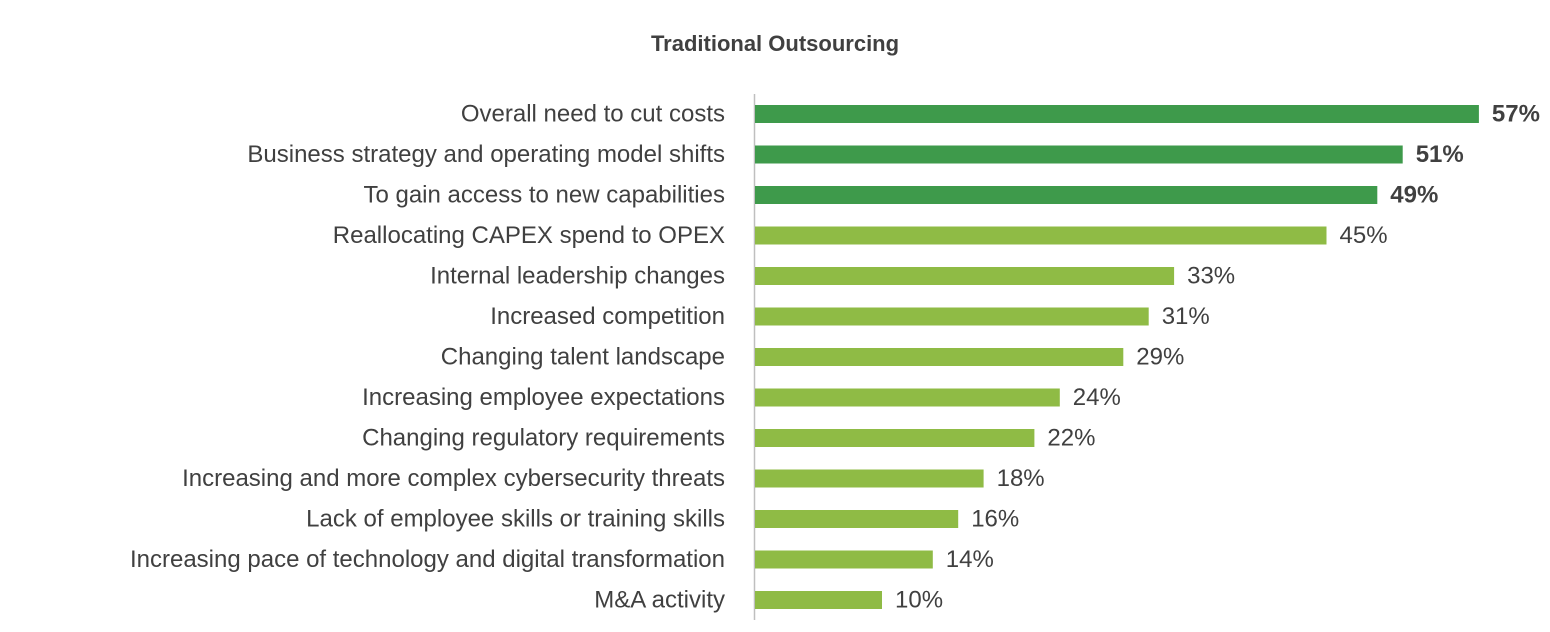 This screenshot has width=1550, height=632. What do you see at coordinates (970, 559) in the screenshot?
I see `value-label: 14%` at bounding box center [970, 559].